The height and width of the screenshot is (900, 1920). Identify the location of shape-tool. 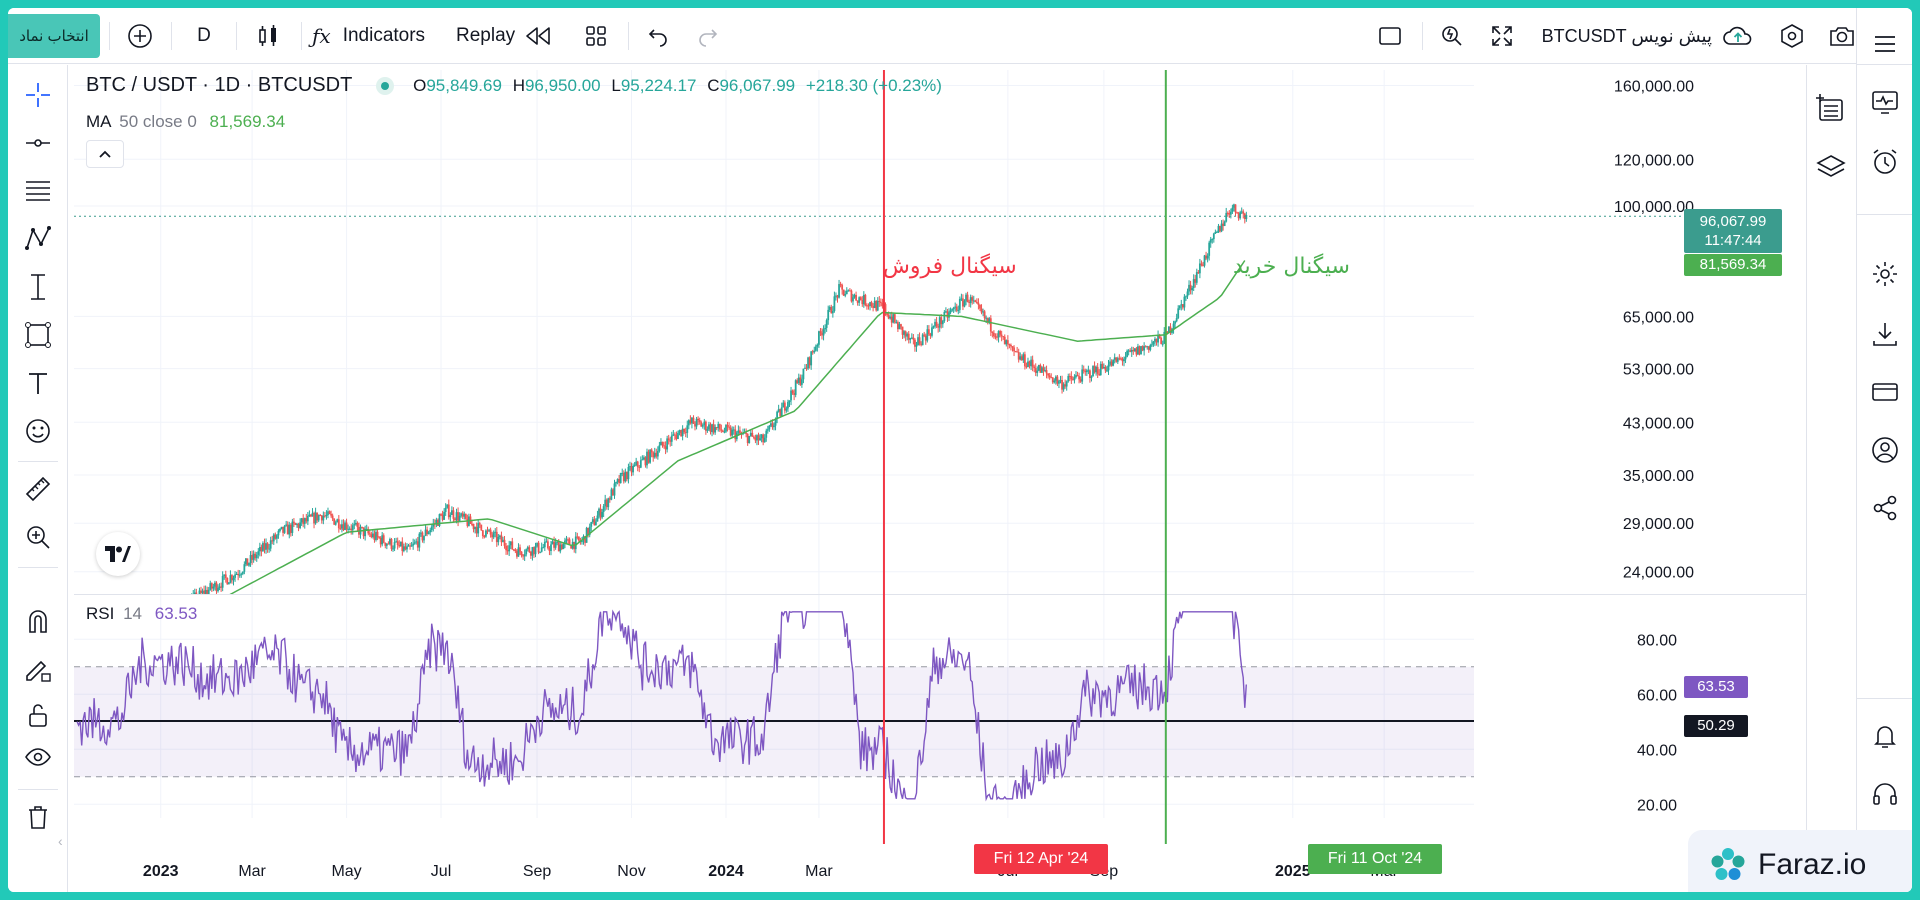
(38, 335).